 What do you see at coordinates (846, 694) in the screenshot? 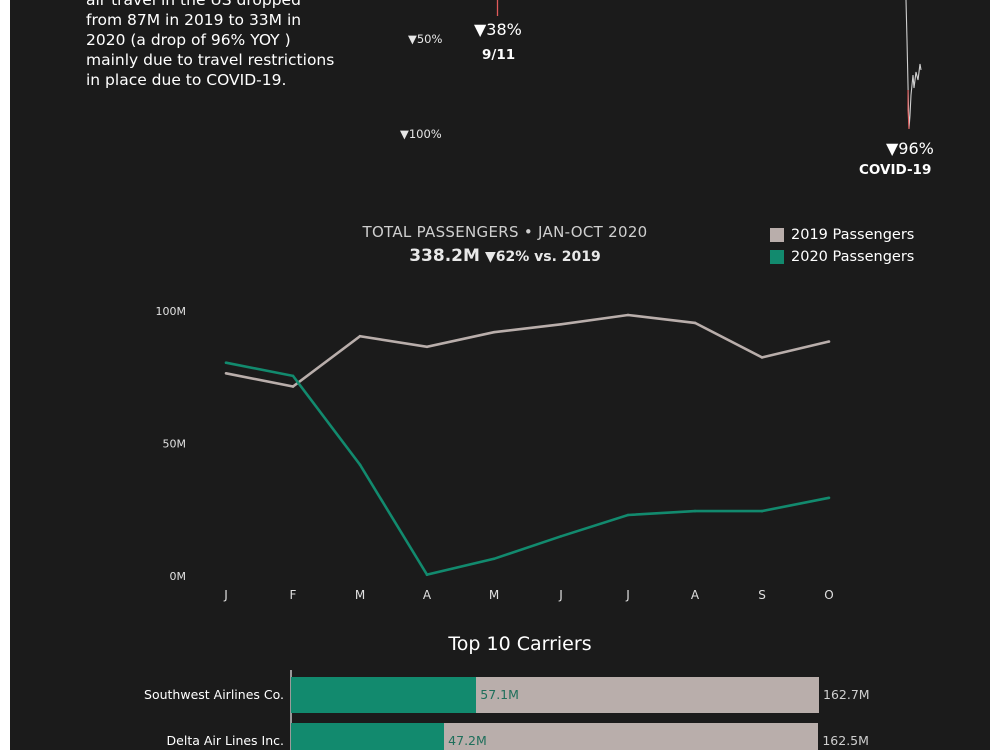
I see `carrier-value-2019: 162.7M` at bounding box center [846, 694].